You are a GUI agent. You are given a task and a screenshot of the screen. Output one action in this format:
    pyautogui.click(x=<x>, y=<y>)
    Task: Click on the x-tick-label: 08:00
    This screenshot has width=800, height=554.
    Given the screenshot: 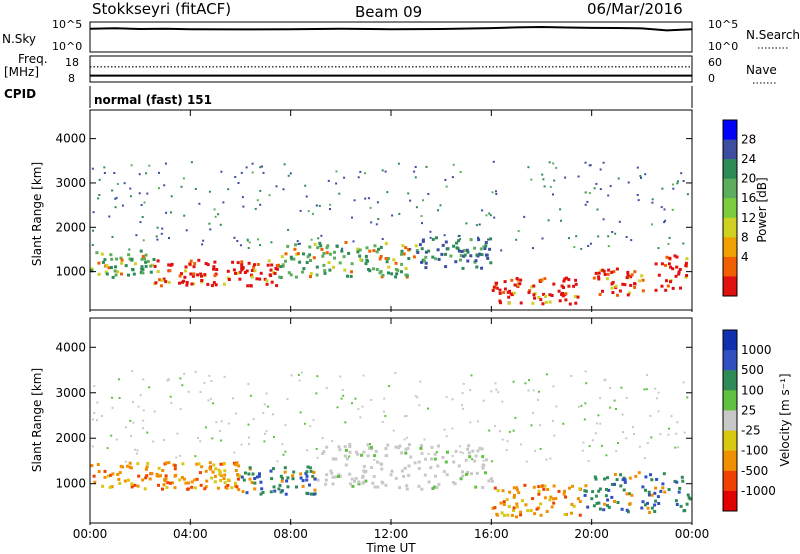 What is the action you would take?
    pyautogui.click(x=290, y=534)
    